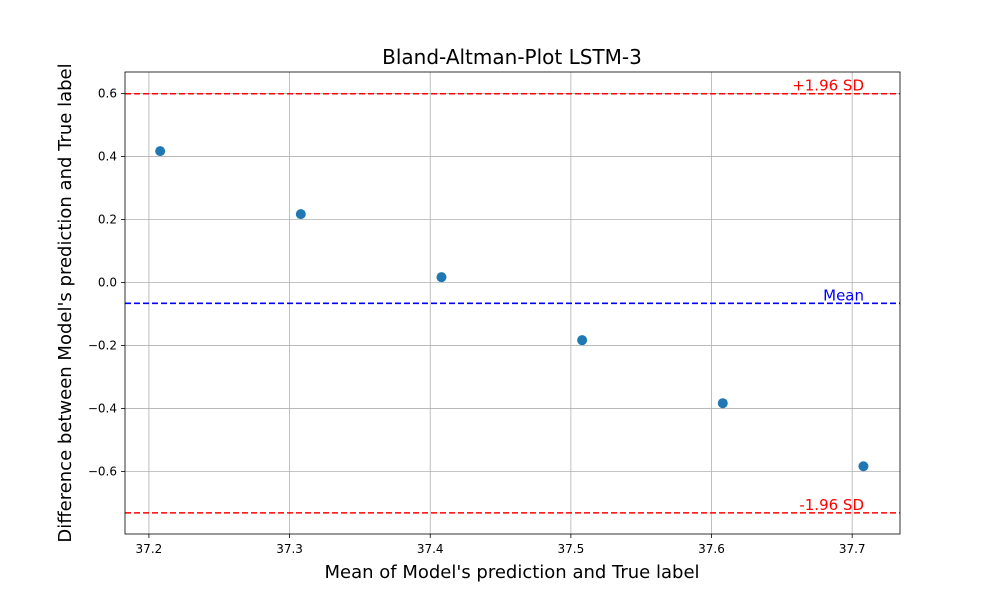 The width and height of the screenshot is (1000, 600). Describe the element at coordinates (843, 295) in the screenshot. I see `mean-label: Mean` at that location.